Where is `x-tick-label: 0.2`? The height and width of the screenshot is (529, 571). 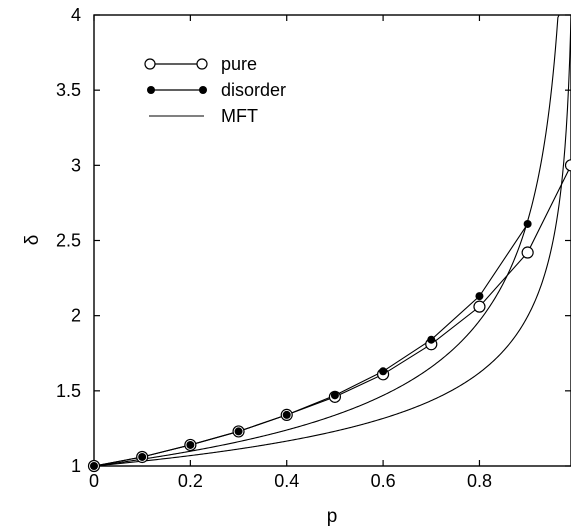 x-tick-label: 0.2 is located at coordinates (190, 481).